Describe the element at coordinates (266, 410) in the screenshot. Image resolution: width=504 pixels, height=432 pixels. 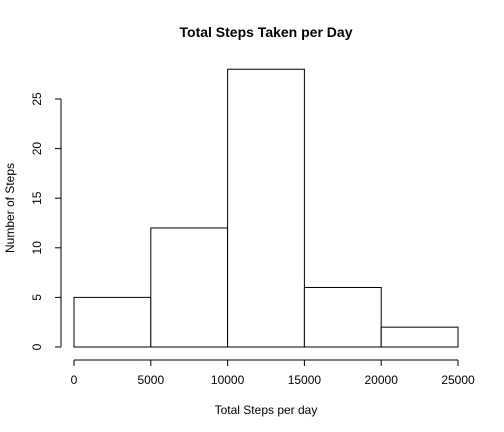
I see `x-axis-label: Total Steps per day` at that location.